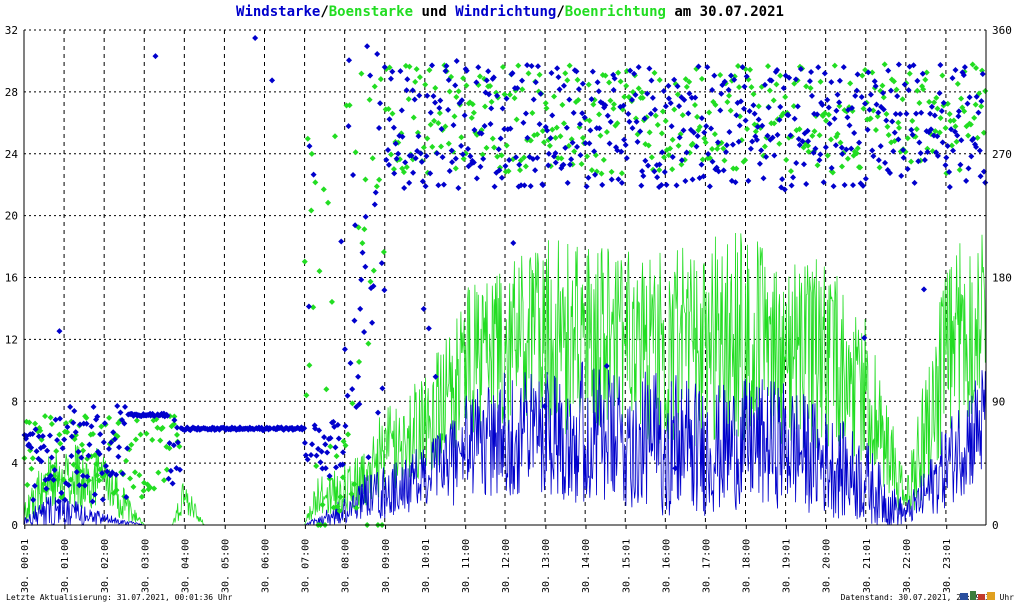 This screenshot has height=606, width=1020. I want to click on station-logo-icon, so click(977, 595).